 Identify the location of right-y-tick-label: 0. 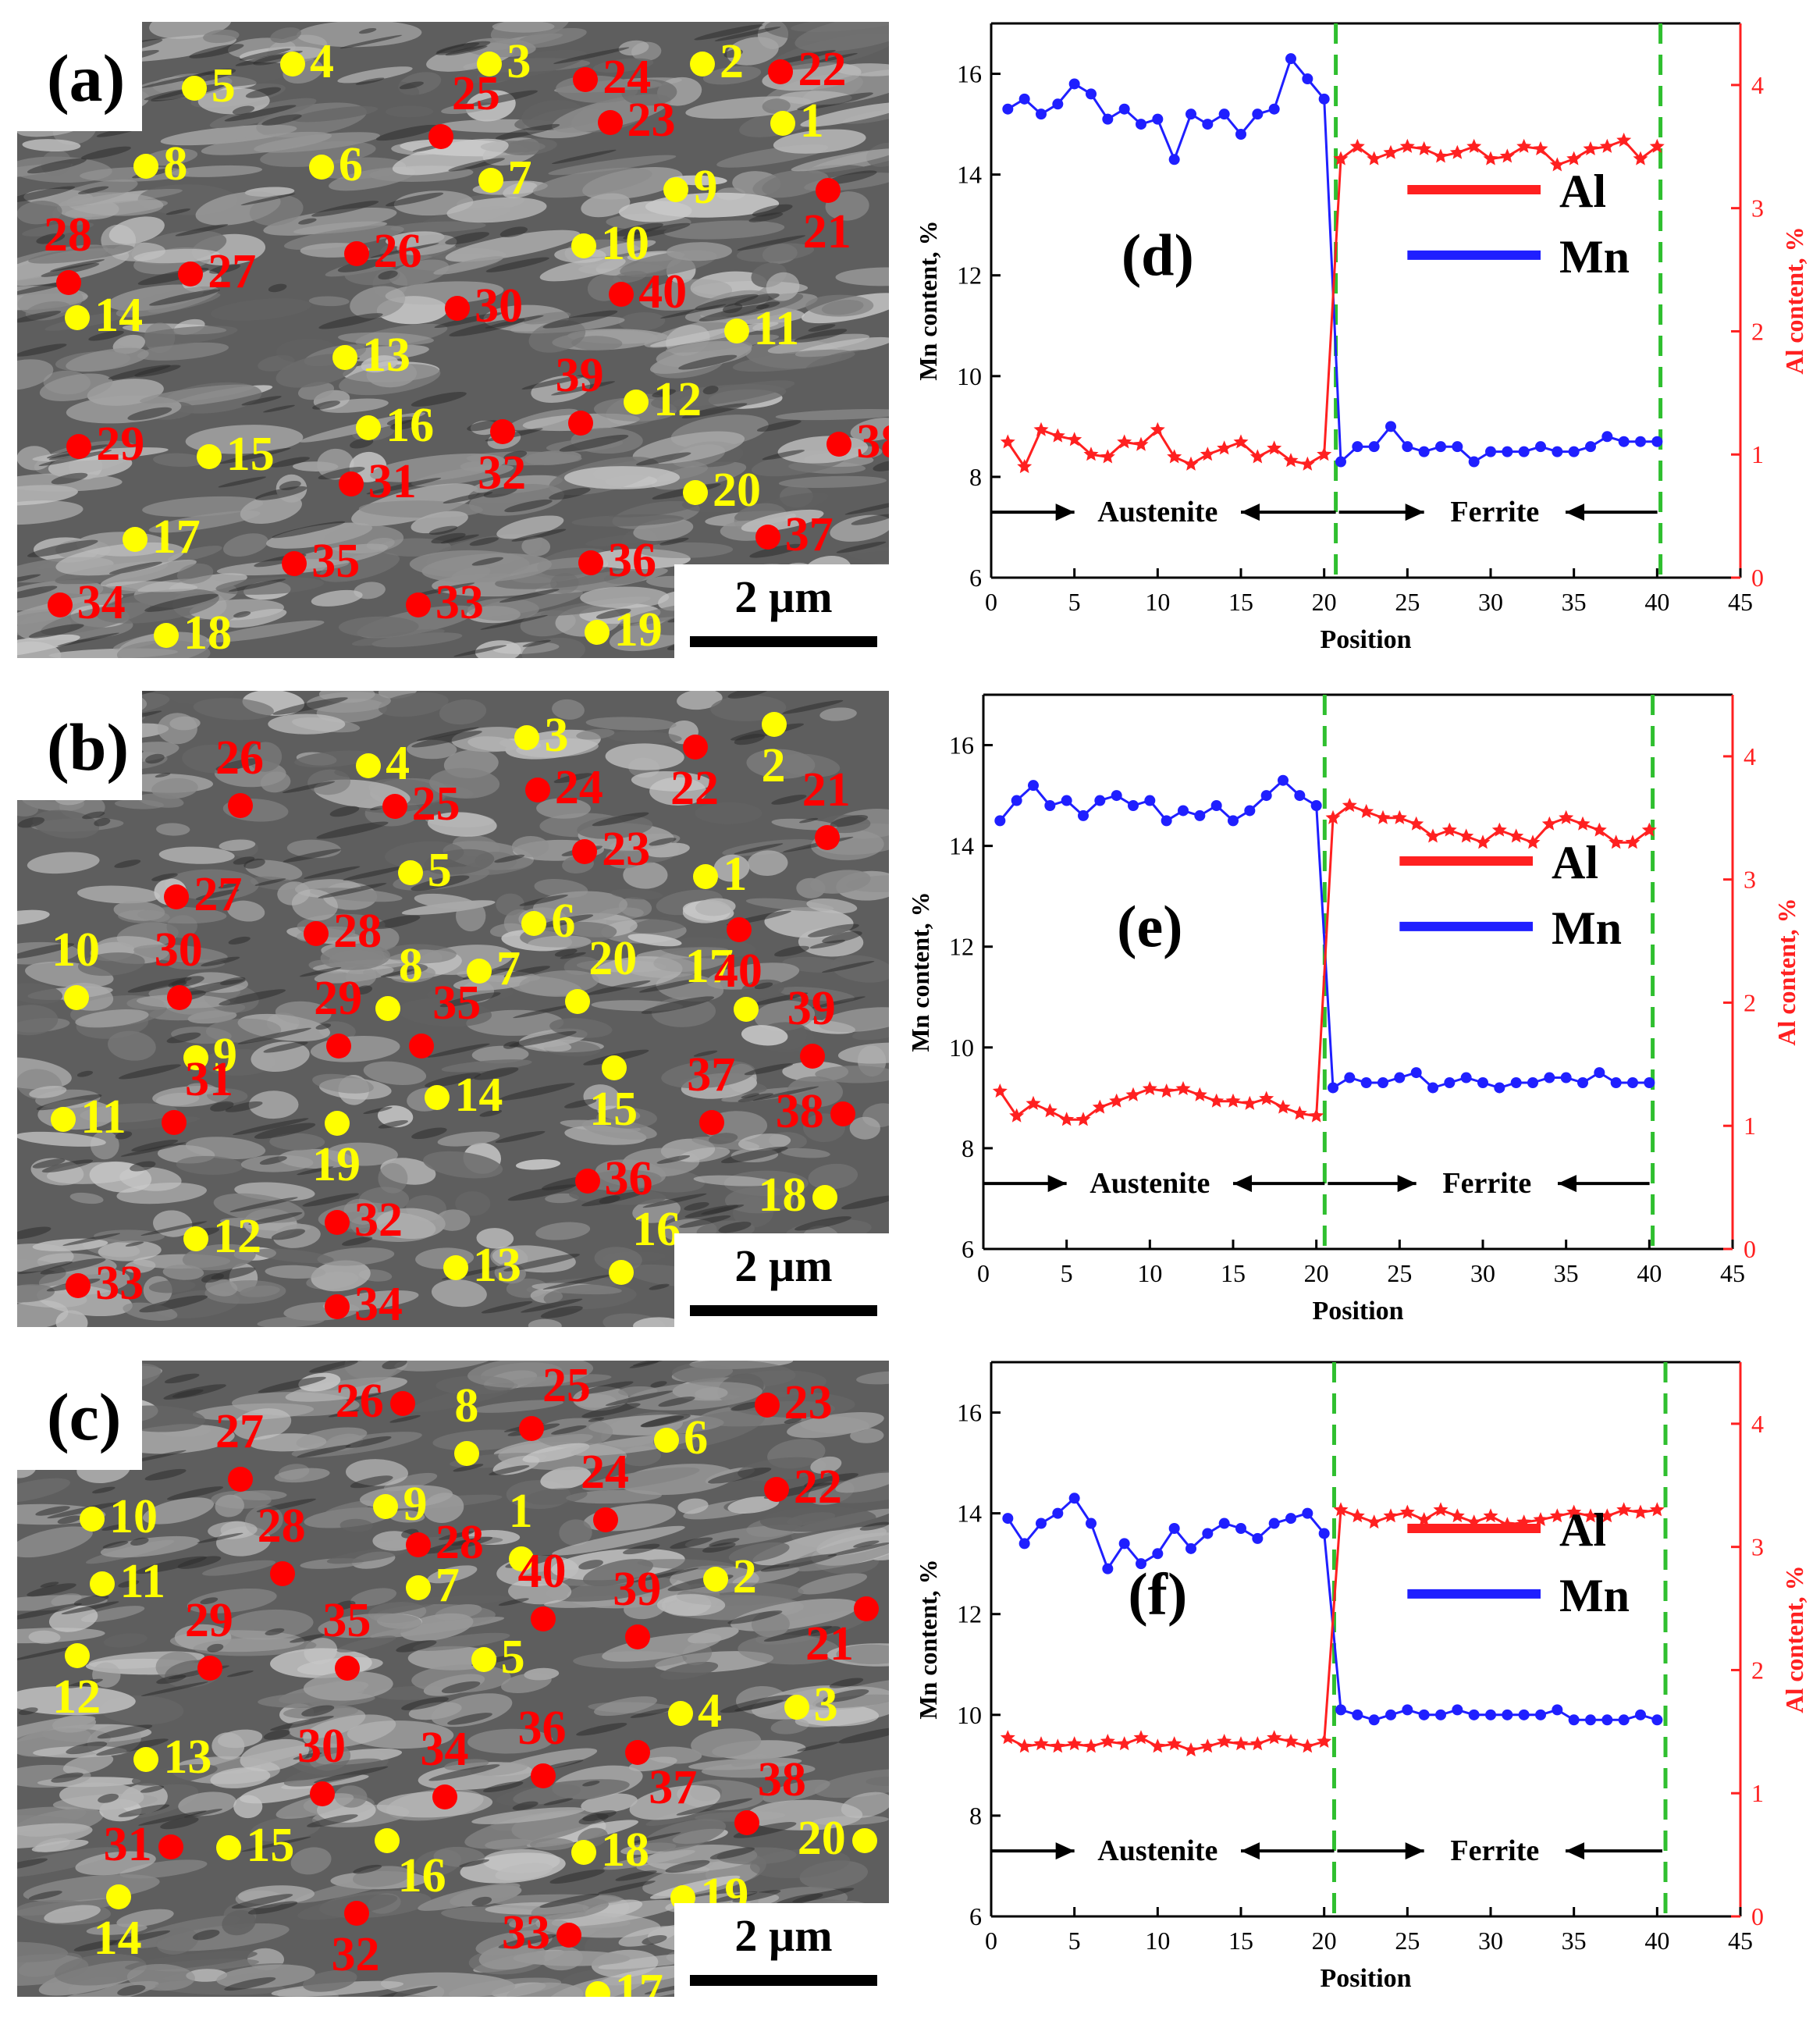
(1750, 1249).